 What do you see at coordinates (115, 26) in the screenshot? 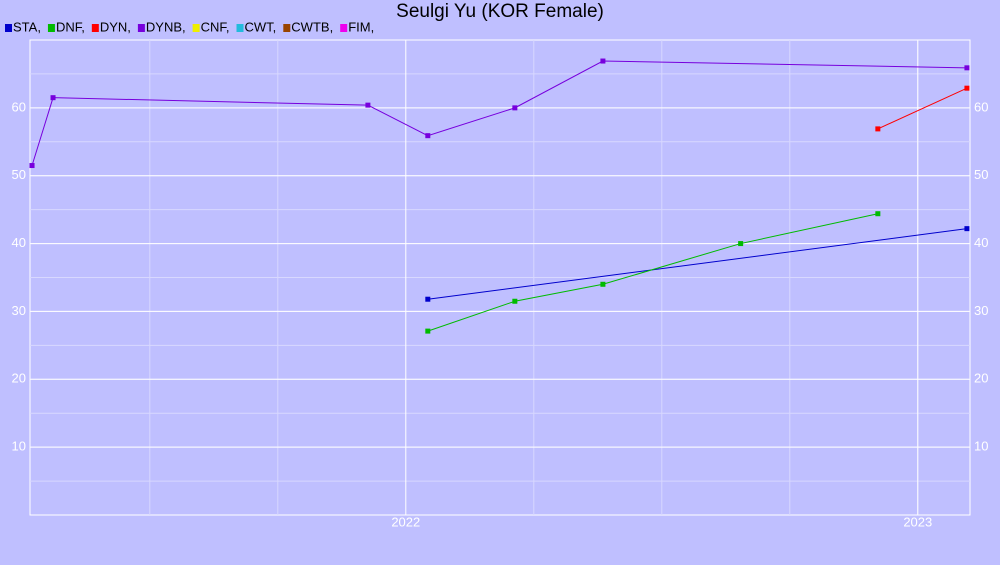
I see `legend-label: DYN,` at bounding box center [115, 26].